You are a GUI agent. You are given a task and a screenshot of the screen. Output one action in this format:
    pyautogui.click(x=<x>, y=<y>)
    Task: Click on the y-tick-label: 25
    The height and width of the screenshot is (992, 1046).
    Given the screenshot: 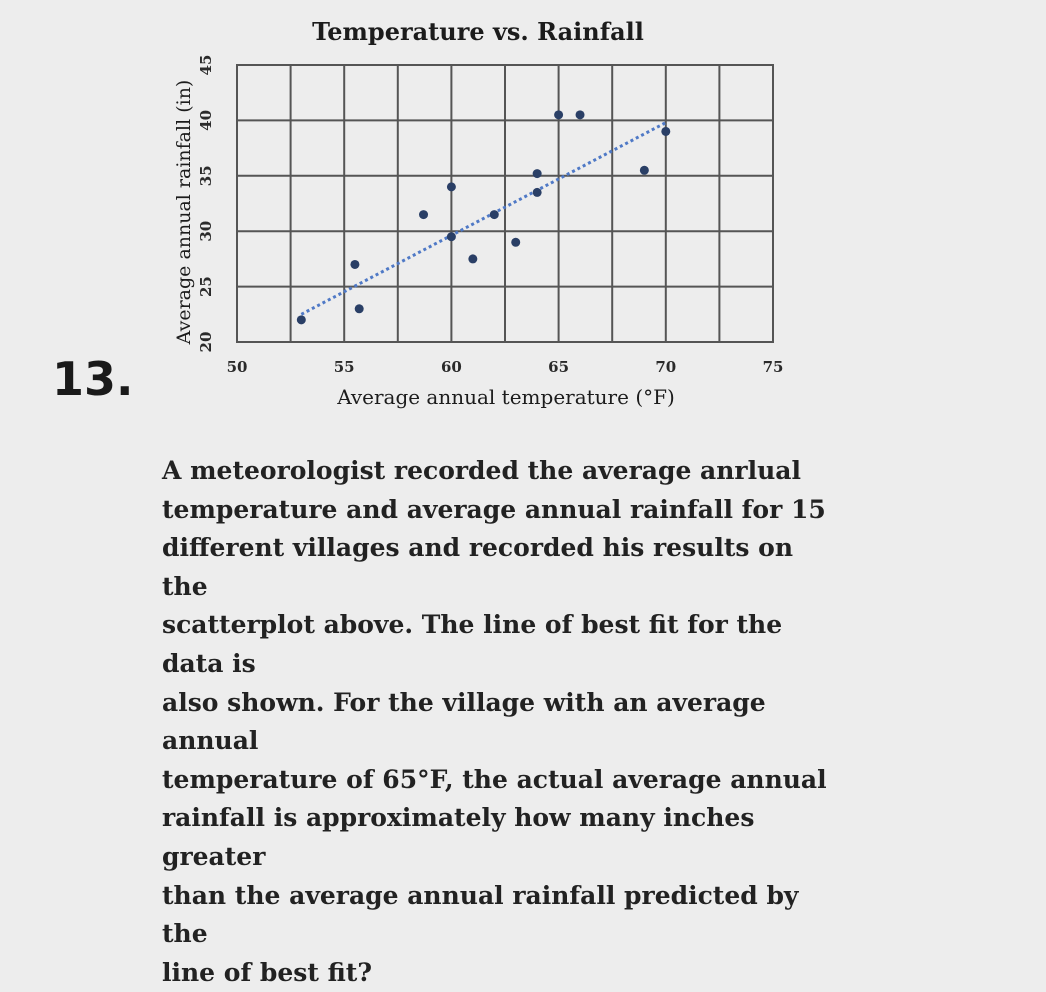 What is the action you would take?
    pyautogui.click(x=206, y=286)
    